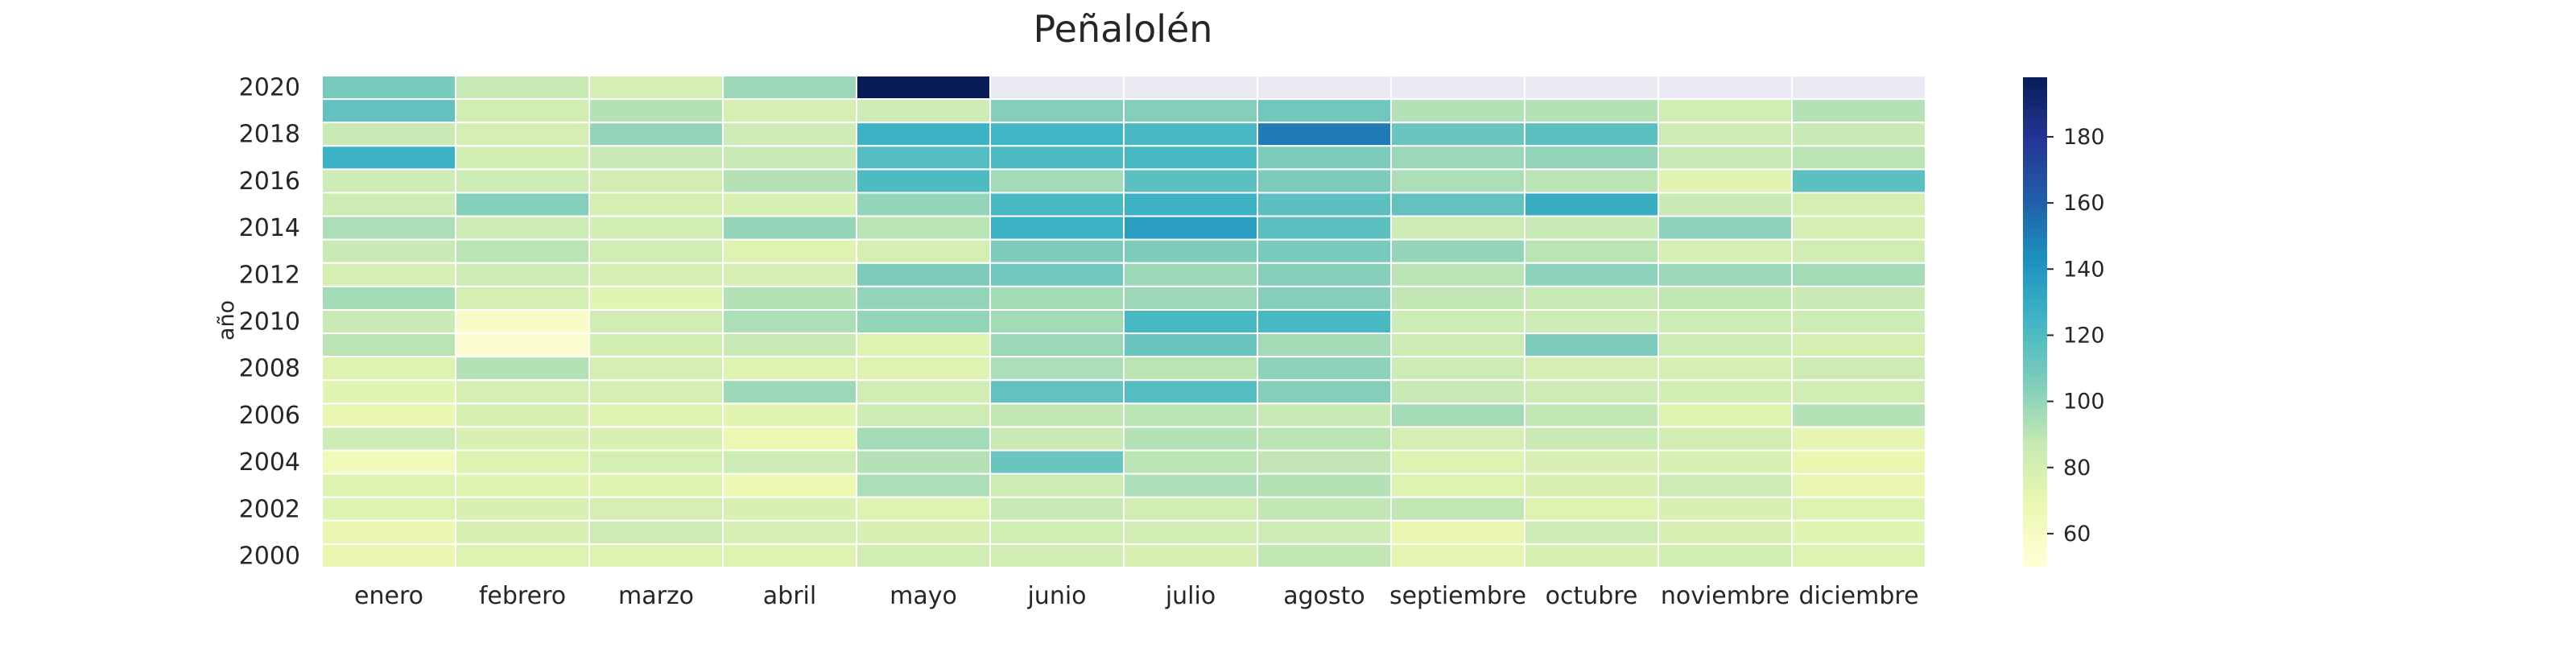 This screenshot has width=2576, height=648. Describe the element at coordinates (1324, 596) in the screenshot. I see `x-tick-label: agosto` at that location.